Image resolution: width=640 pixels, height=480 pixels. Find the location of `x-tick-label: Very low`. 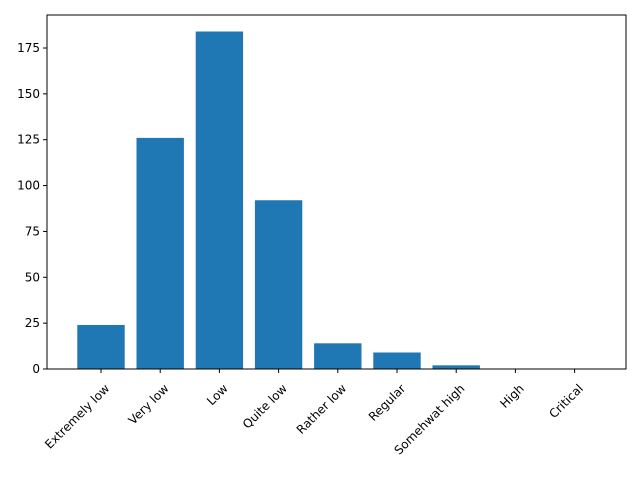

x-tick-label: Very low is located at coordinates (149, 404).